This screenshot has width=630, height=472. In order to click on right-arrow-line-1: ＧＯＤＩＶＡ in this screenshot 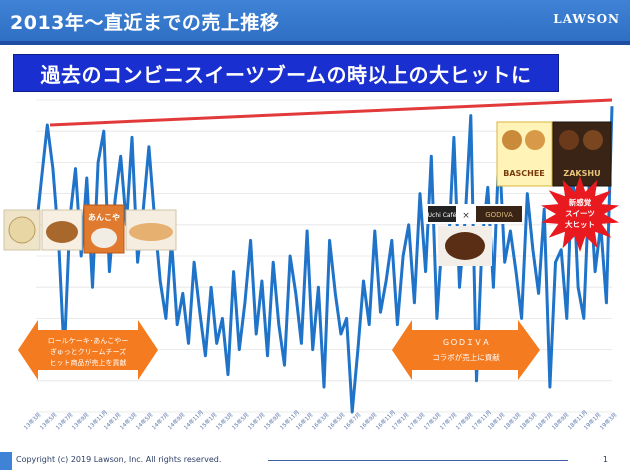, I will do `click(466, 342)`.